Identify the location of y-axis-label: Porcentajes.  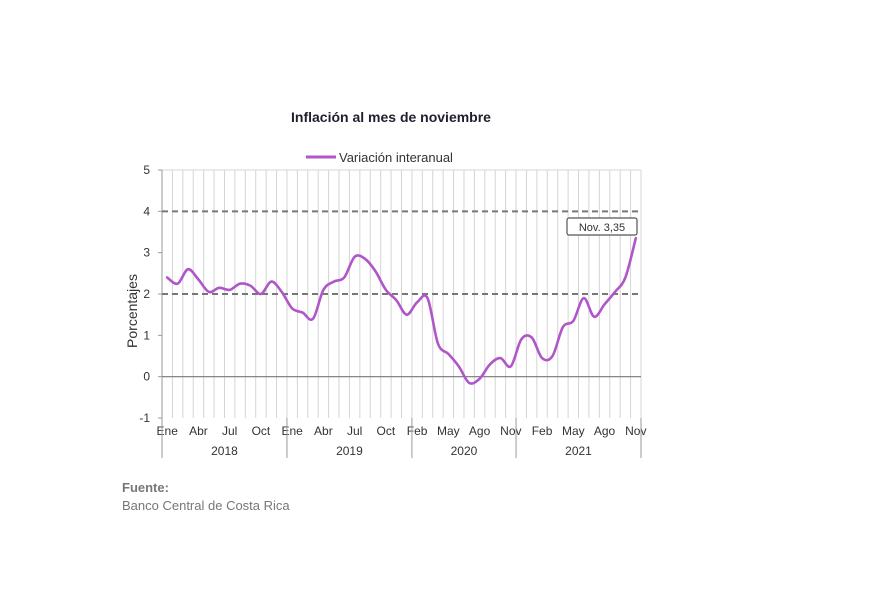
(132, 311).